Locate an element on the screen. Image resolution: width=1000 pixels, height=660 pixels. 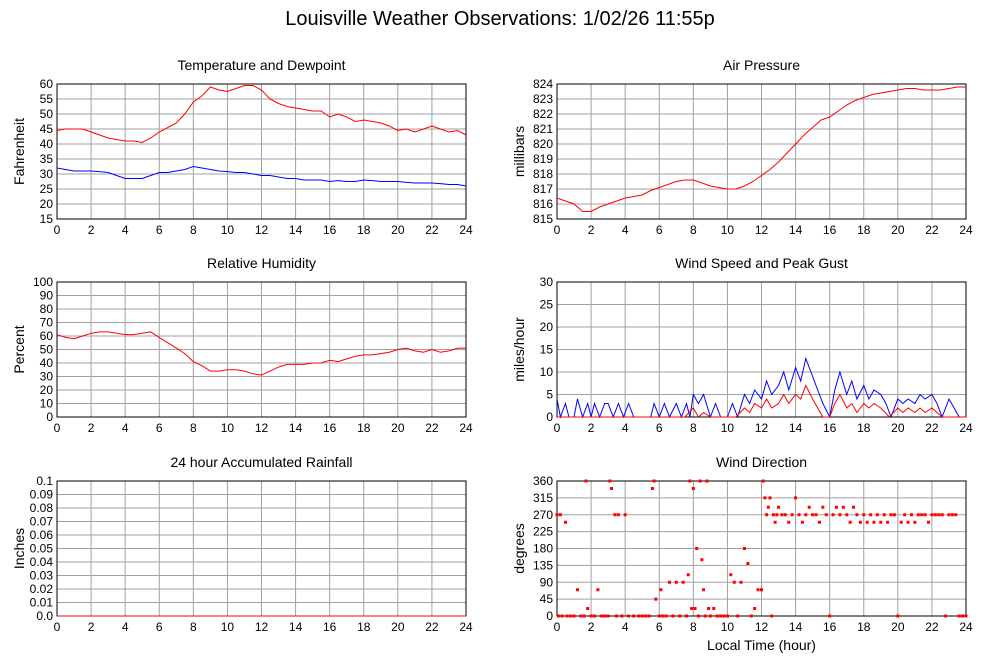
wind-plot-frame is located at coordinates (761, 349).